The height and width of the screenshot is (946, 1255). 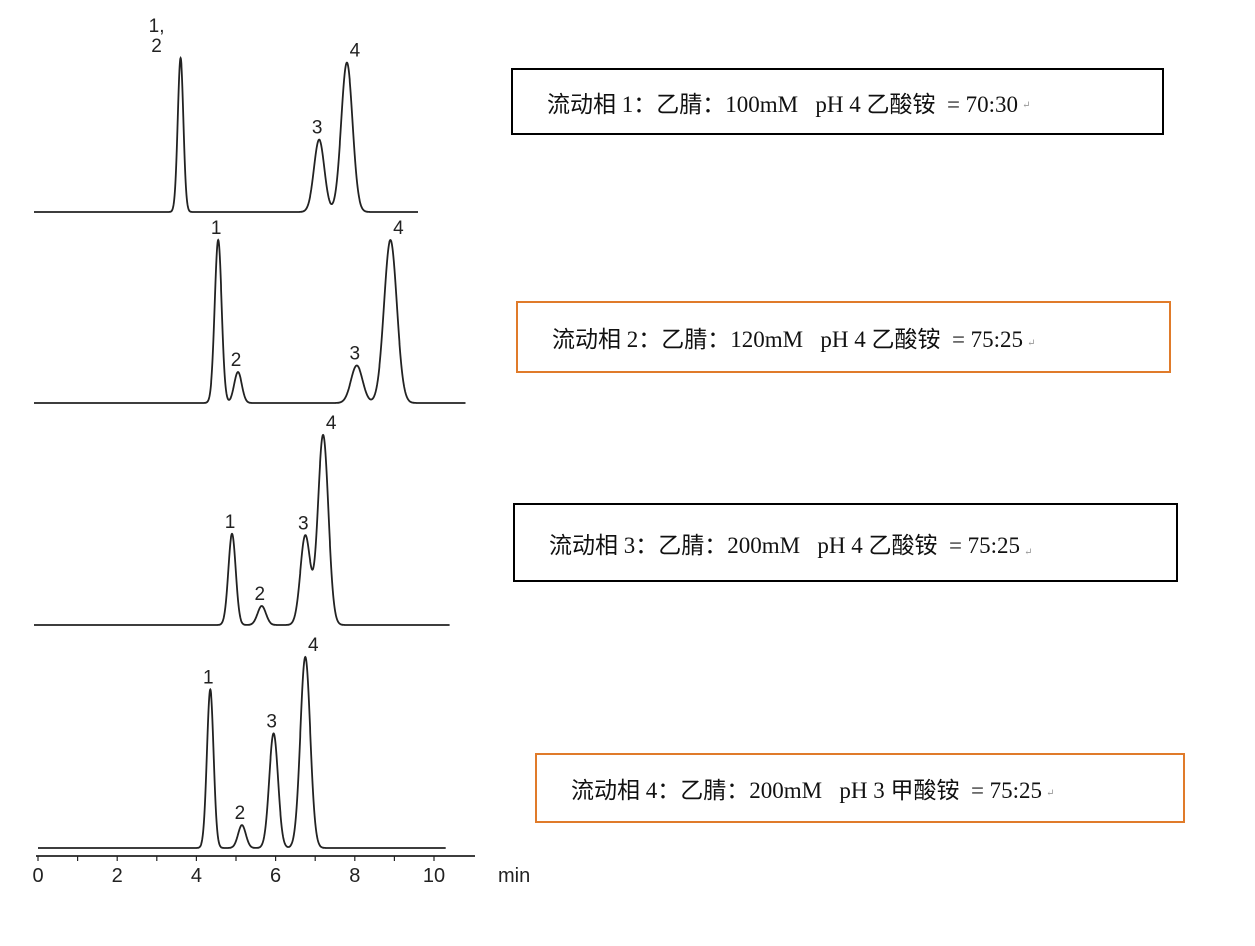 I want to click on chromatogram-trace-3: 1 2 3 4, so click(x=242, y=519).